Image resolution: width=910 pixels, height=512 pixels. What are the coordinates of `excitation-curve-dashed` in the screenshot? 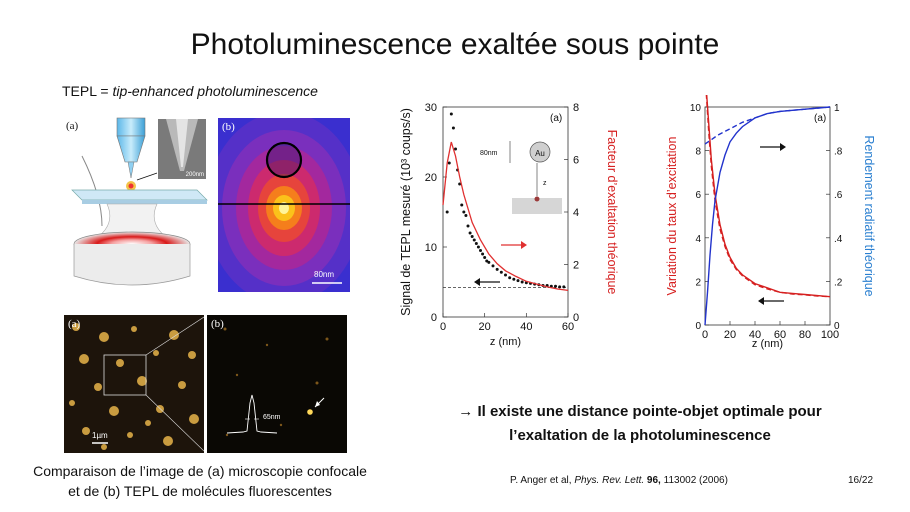 It's located at (768, 196).